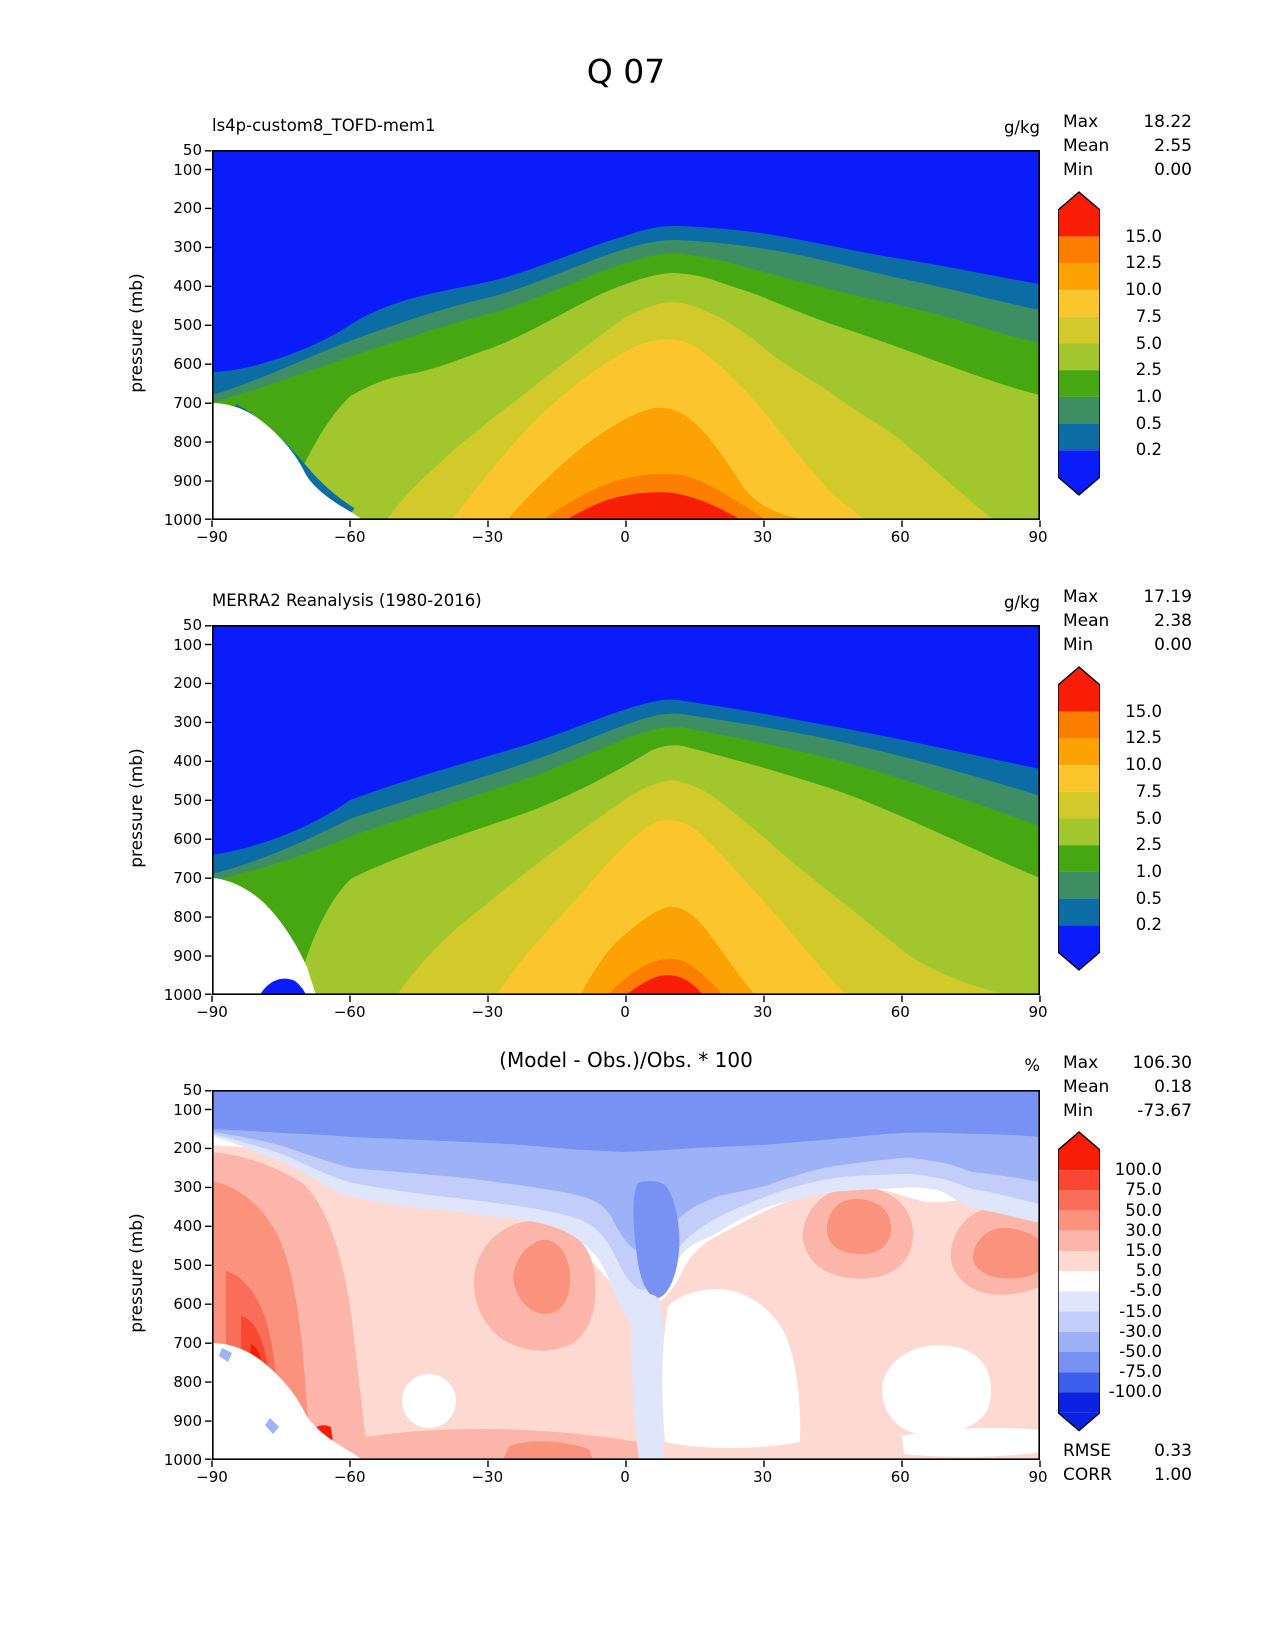 The width and height of the screenshot is (1275, 1650). Describe the element at coordinates (626, 1121) in the screenshot. I see `band-diff-m75` at that location.